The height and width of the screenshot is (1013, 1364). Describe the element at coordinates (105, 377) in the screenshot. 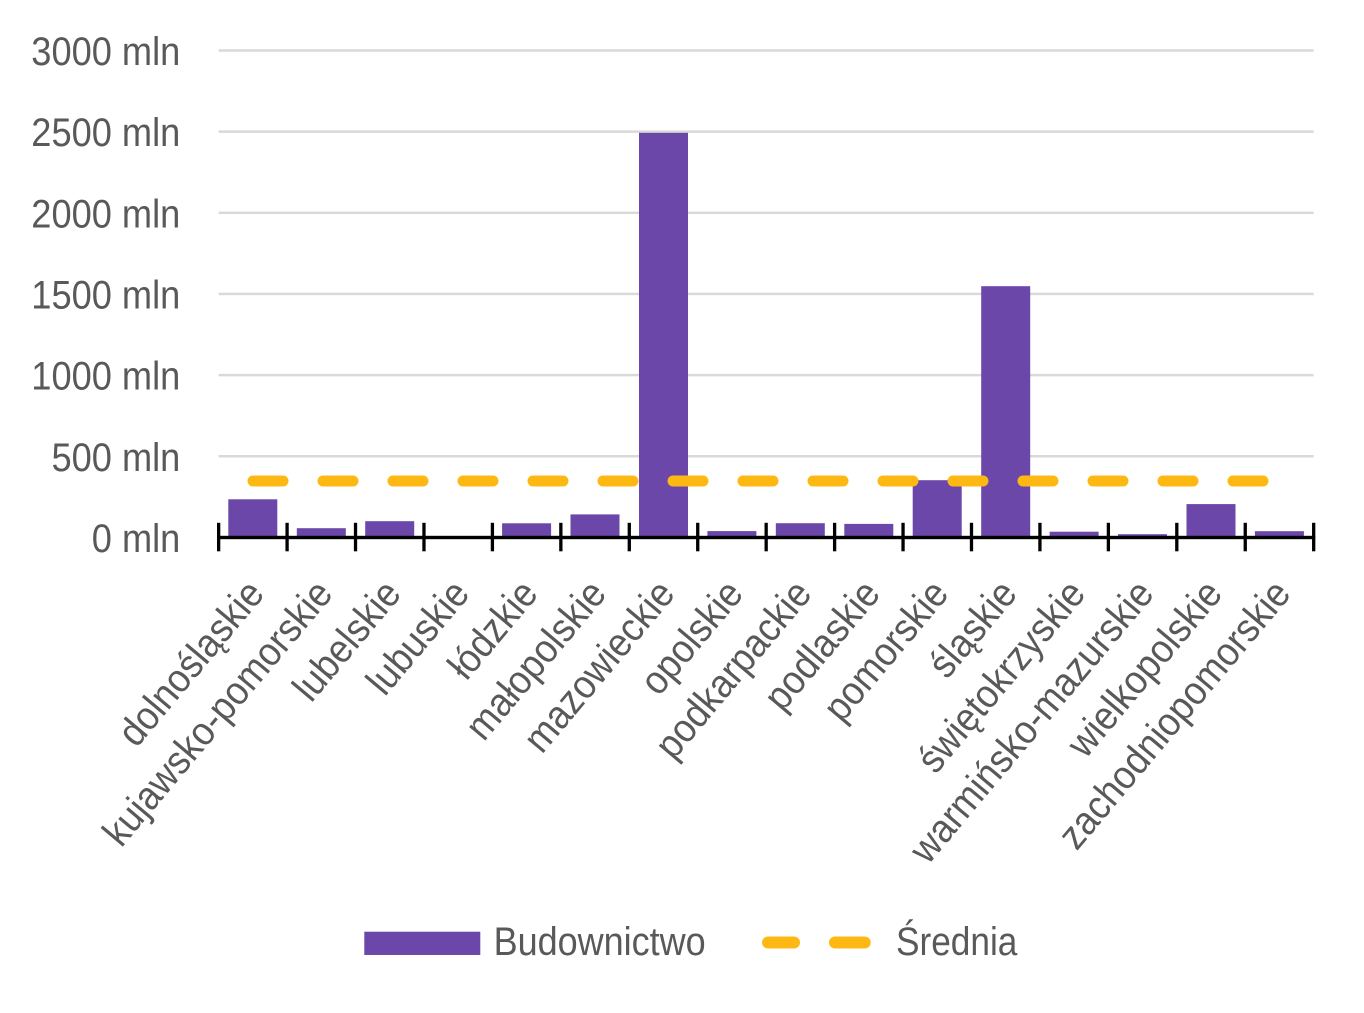

I see `svg-text: 1000 mln` at that location.